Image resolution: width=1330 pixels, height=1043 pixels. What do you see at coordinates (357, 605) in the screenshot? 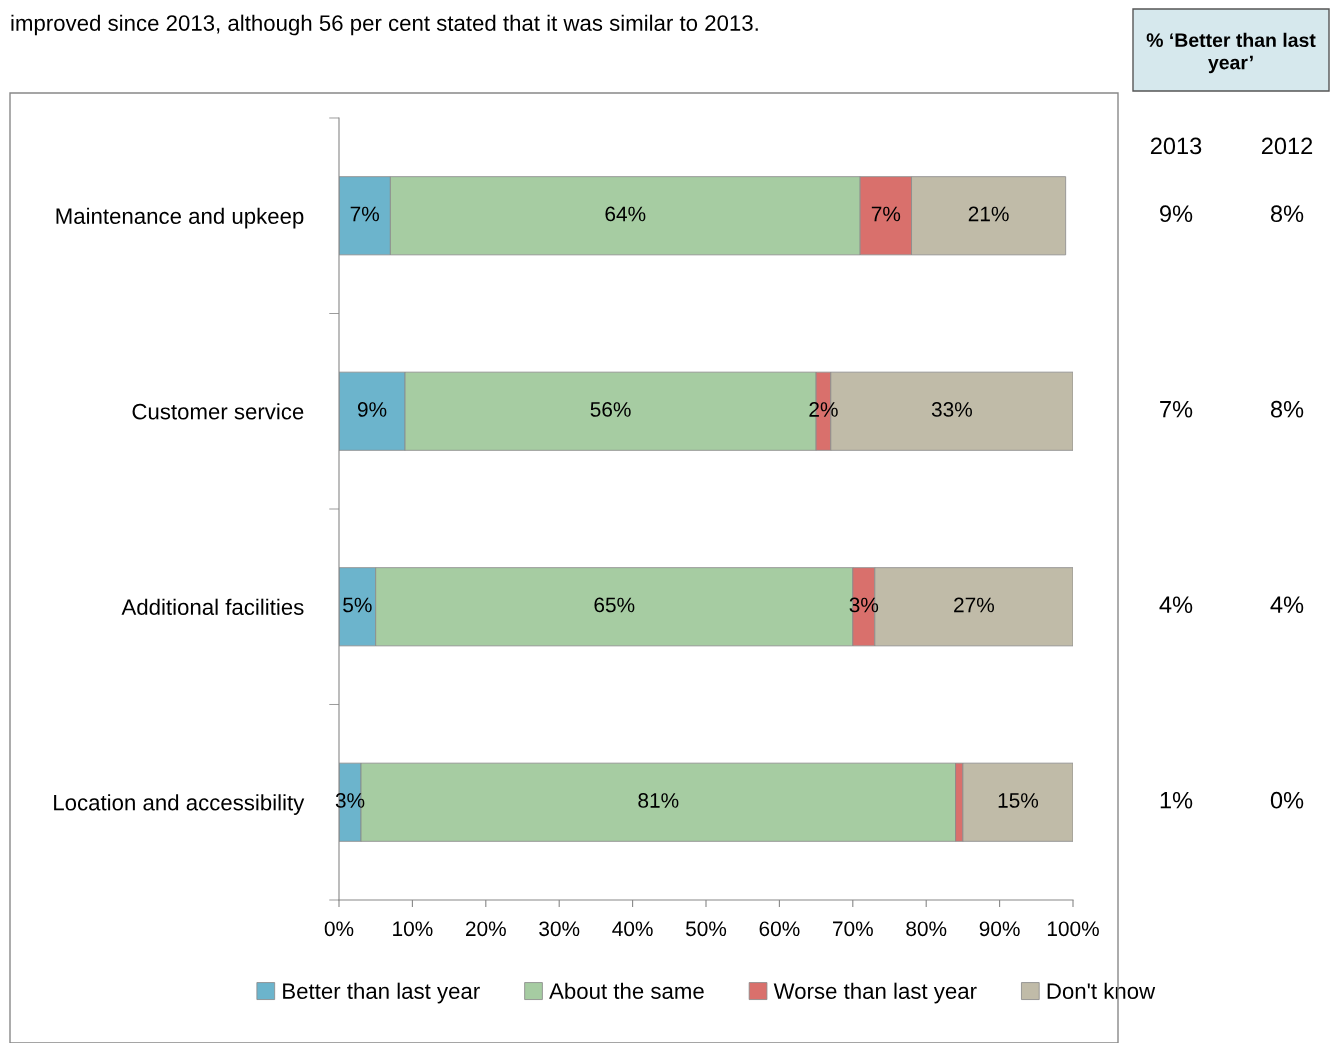
I see `data-label: 5%` at bounding box center [357, 605].